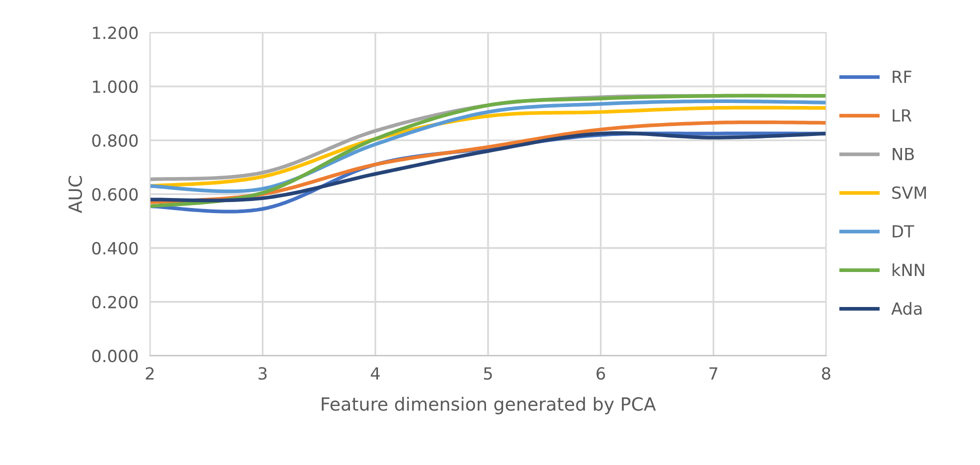 This screenshot has width=980, height=465. What do you see at coordinates (115, 86) in the screenshot?
I see `y-tick-label: 1.000` at bounding box center [115, 86].